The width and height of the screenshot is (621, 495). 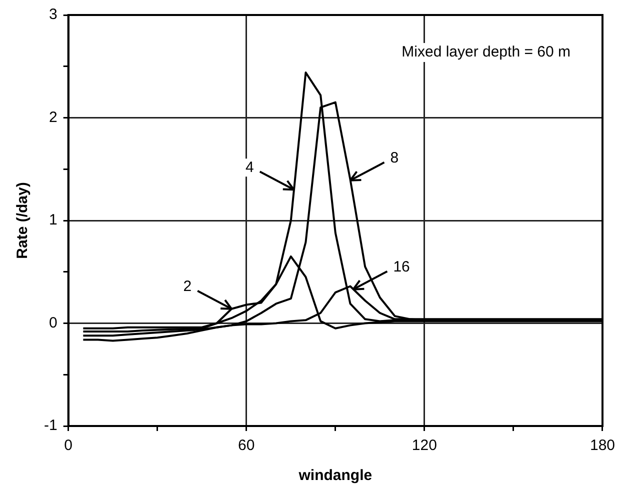 What do you see at coordinates (68, 445) in the screenshot?
I see `x-tick-label: 0` at bounding box center [68, 445].